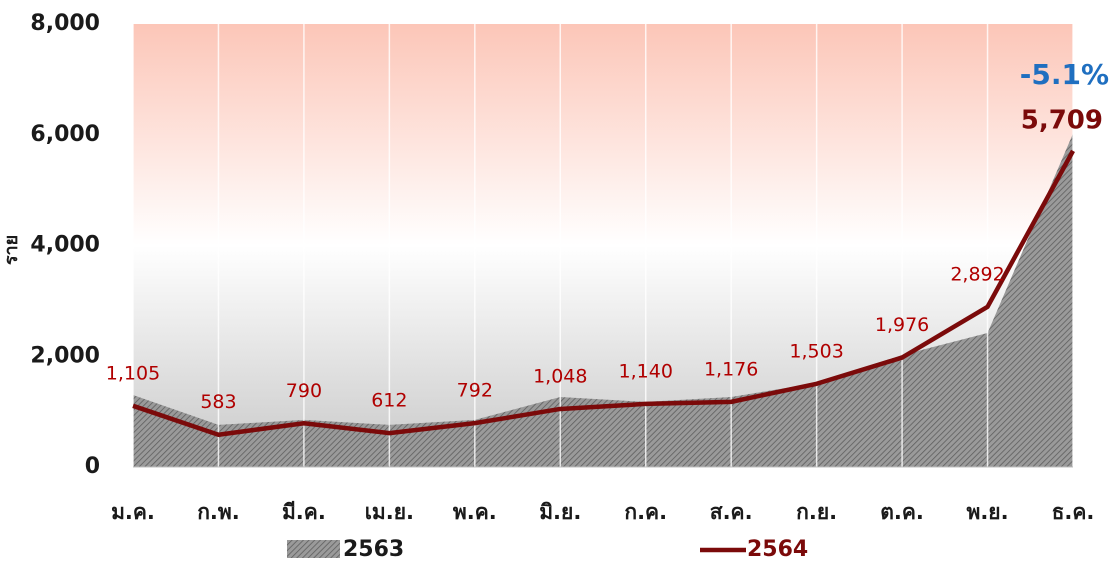 The image size is (1114, 562). What do you see at coordinates (1062, 120) in the screenshot?
I see `value-label: 5,709` at bounding box center [1062, 120].